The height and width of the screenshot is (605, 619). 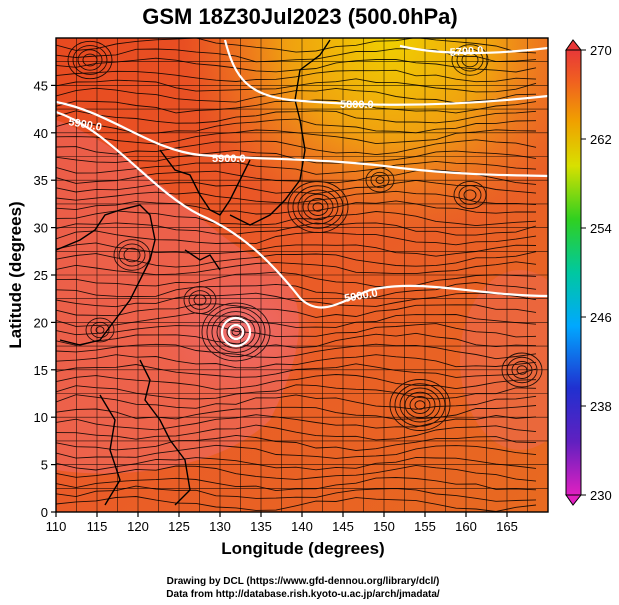 What do you see at coordinates (601, 317) in the screenshot?
I see `colorbar-tick-label: 246` at bounding box center [601, 317].